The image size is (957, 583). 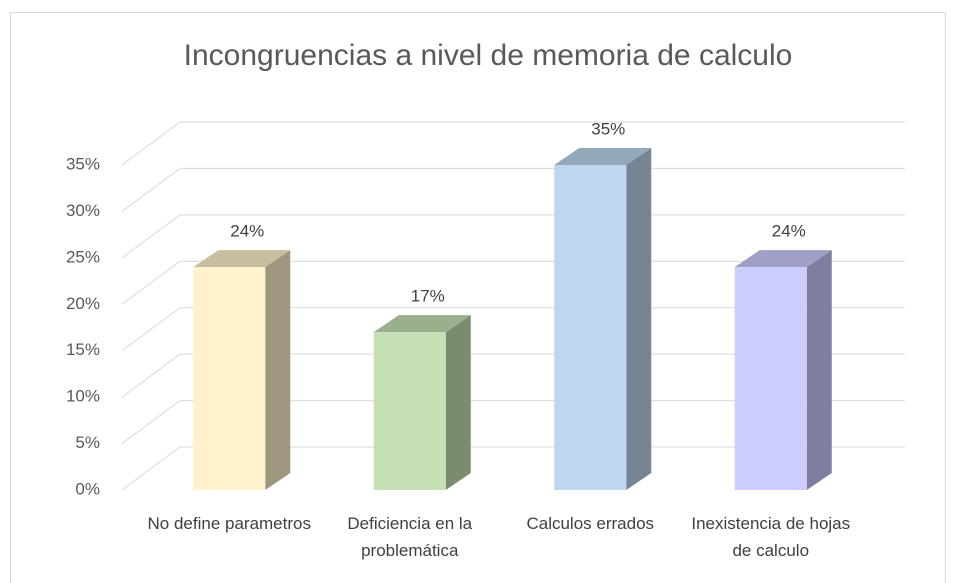 I want to click on y-tick-label: 0%, so click(x=87, y=488).